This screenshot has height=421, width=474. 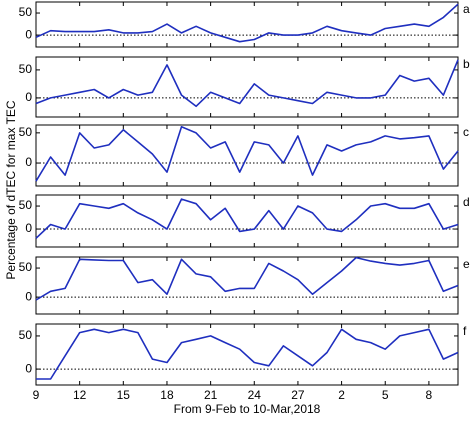 I want to click on panel-label: e, so click(x=466, y=264).